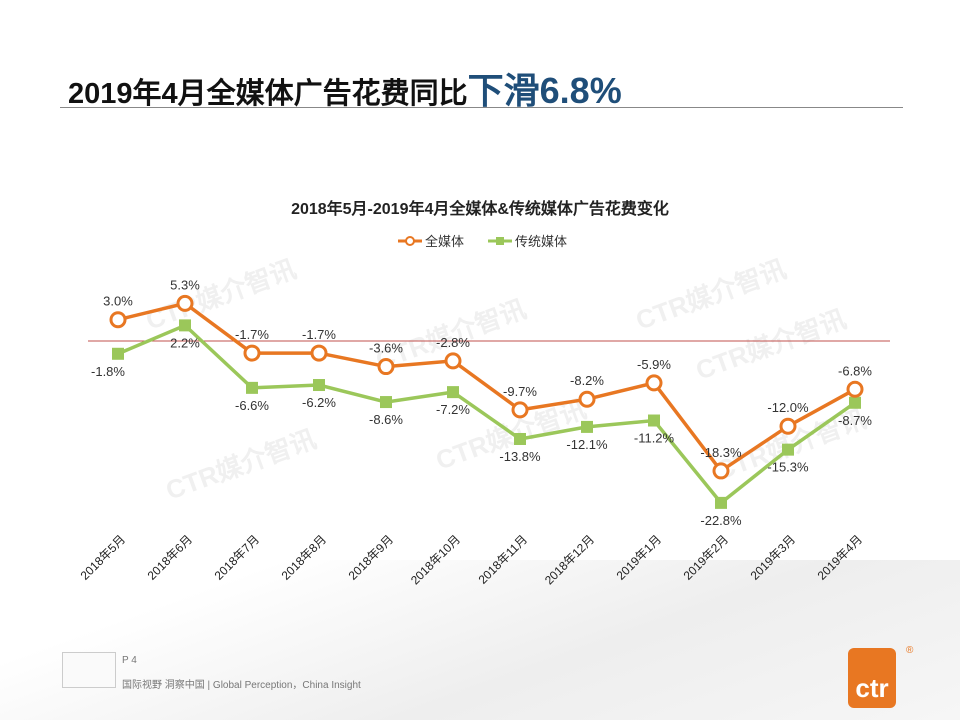 This screenshot has height=720, width=960. I want to click on data-label: -12.1%, so click(587, 444).